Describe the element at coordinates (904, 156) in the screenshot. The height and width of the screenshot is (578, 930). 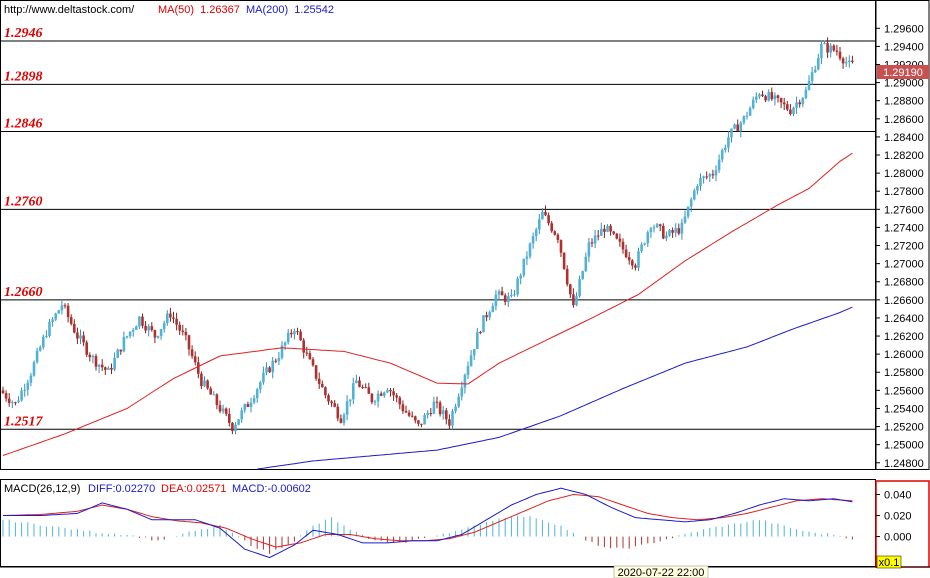
I see `price-tick-label: 1.28200` at that location.